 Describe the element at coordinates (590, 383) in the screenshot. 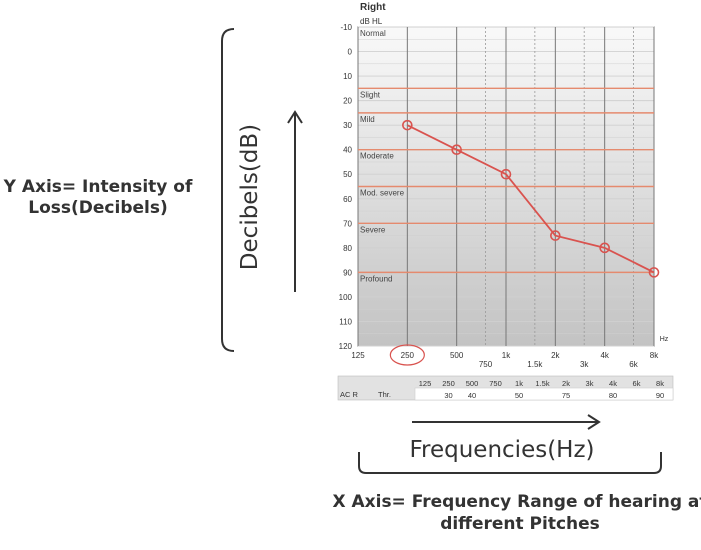

I see `table-header-cell: 3k` at that location.